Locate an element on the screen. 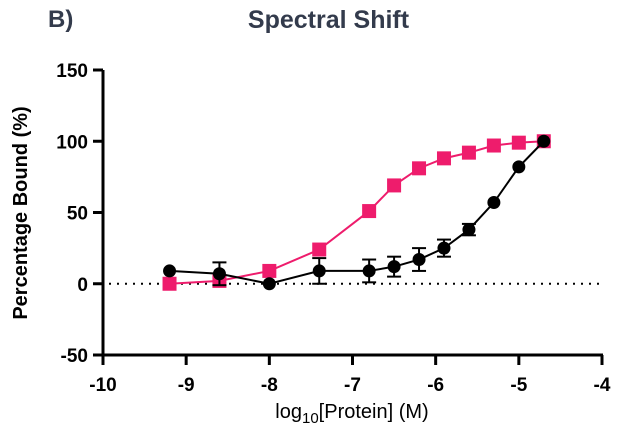 The width and height of the screenshot is (621, 434). x-tick-label: -4 is located at coordinates (602, 385).